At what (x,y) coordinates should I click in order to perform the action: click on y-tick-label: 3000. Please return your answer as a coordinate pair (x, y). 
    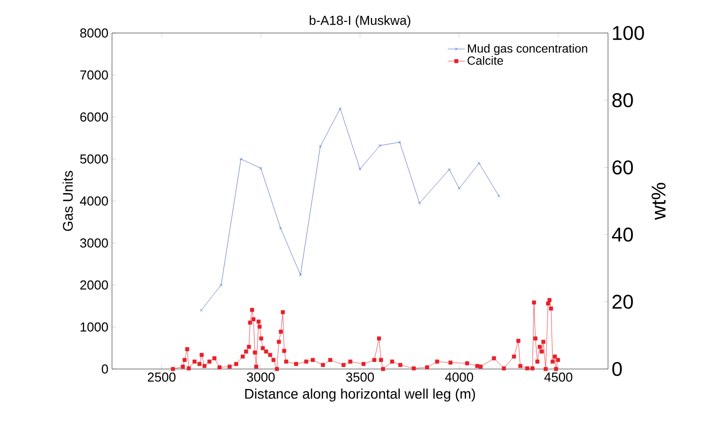
    Looking at the image, I should click on (94, 243).